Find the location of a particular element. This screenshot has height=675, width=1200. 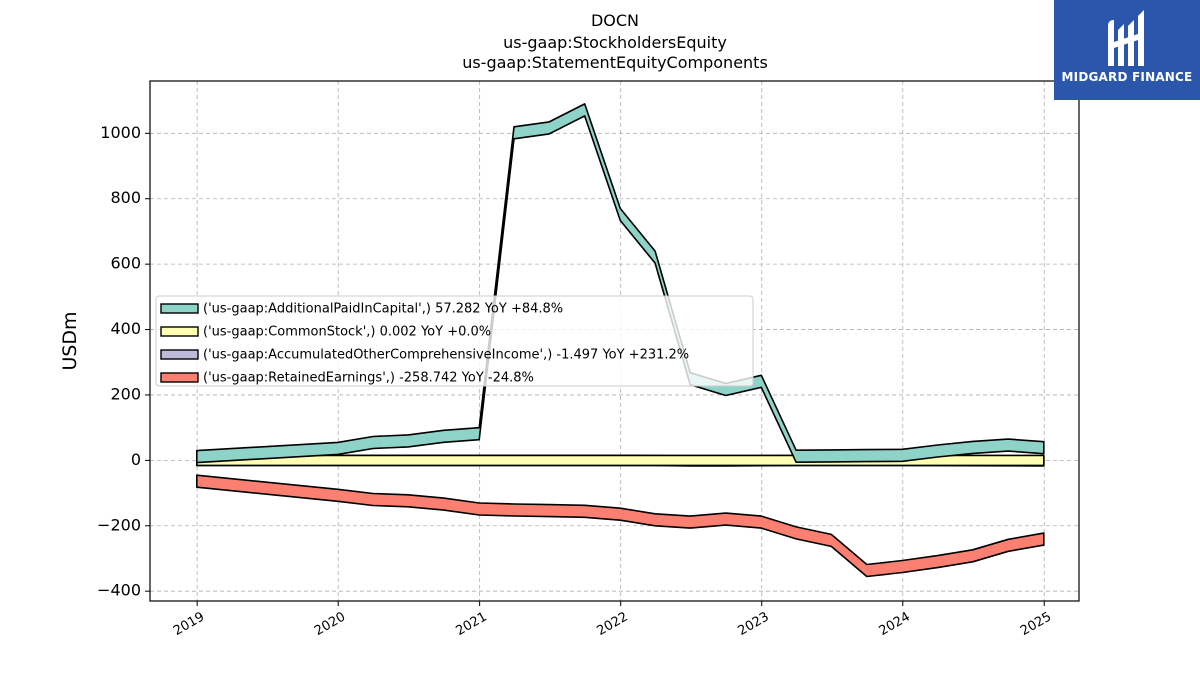

legend-box is located at coordinates (454, 341).